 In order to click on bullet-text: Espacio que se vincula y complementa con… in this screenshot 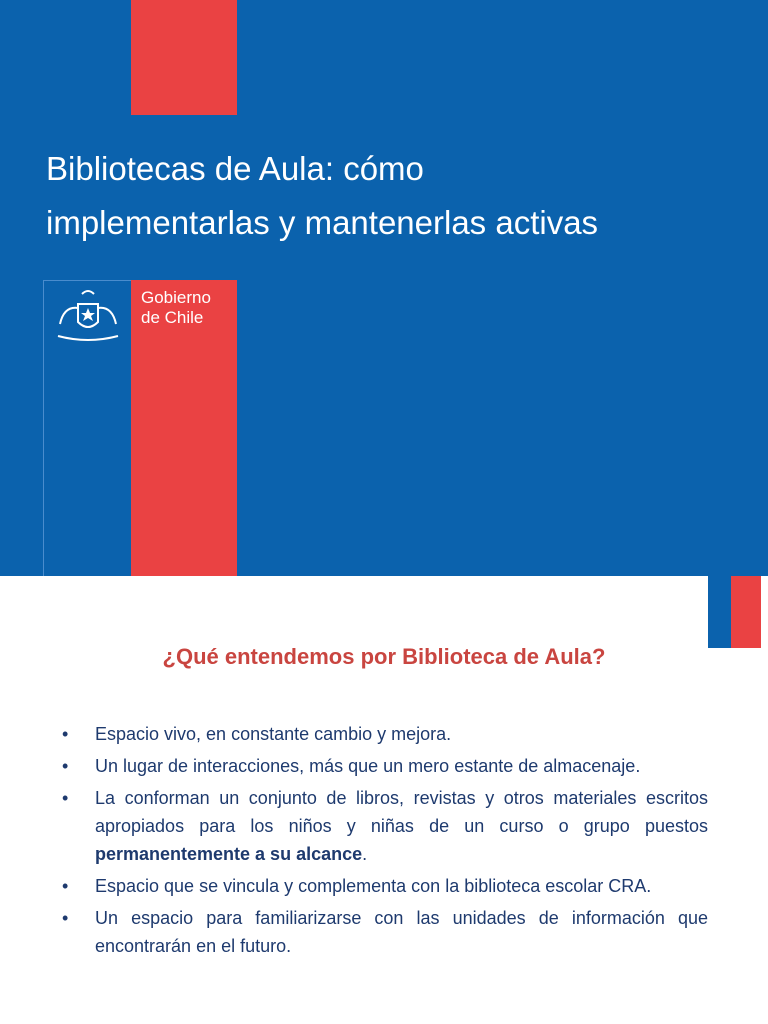, I will do `click(373, 886)`.